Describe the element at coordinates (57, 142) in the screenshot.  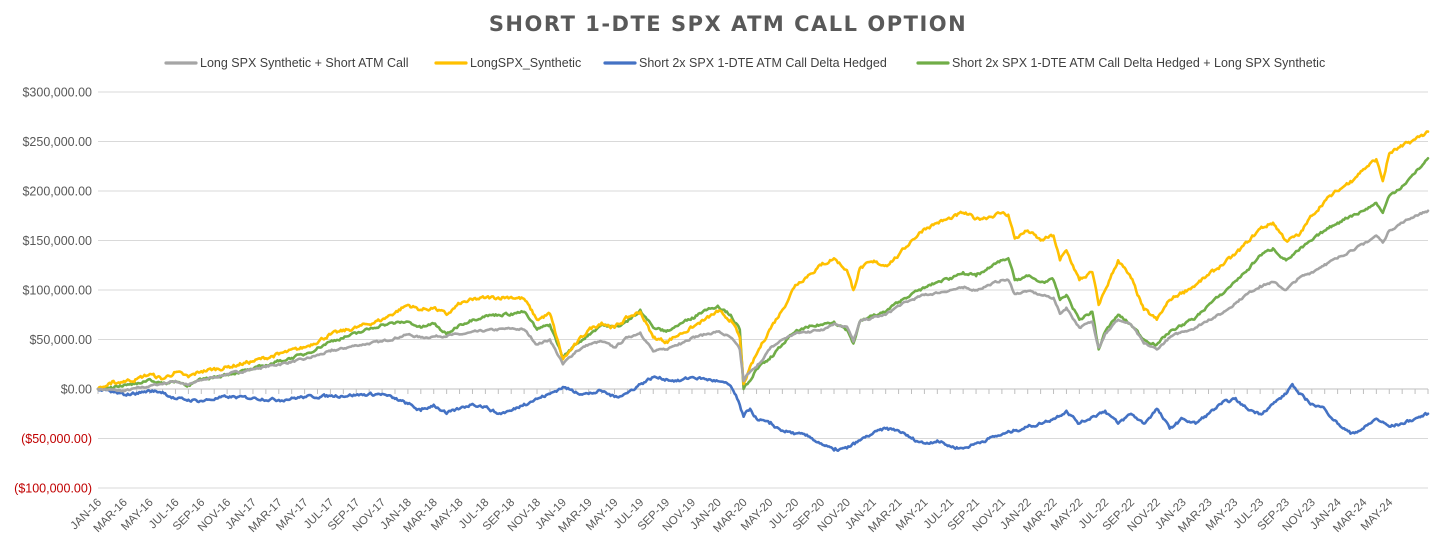
I see `y-tick-label: $250,000.00` at that location.